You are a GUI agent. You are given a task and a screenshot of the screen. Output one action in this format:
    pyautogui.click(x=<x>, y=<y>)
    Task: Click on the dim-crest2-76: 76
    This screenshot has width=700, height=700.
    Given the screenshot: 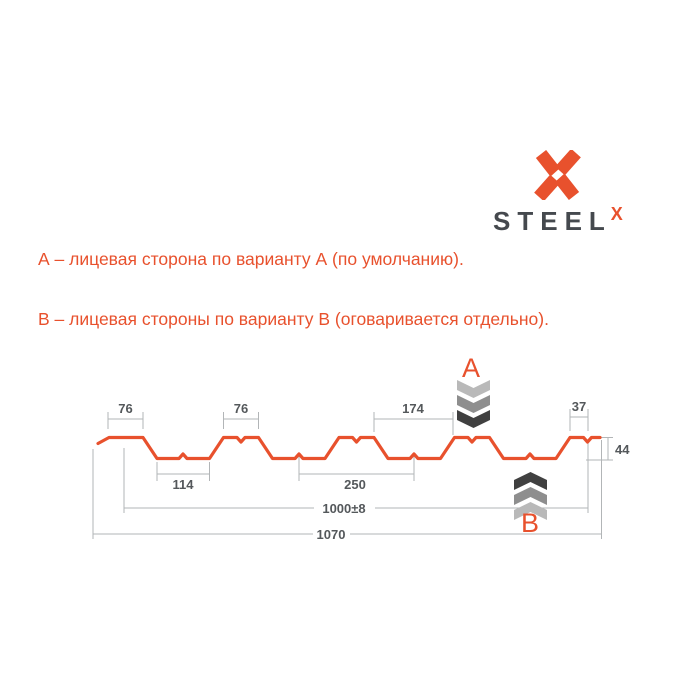 What is the action you would take?
    pyautogui.click(x=241, y=415)
    